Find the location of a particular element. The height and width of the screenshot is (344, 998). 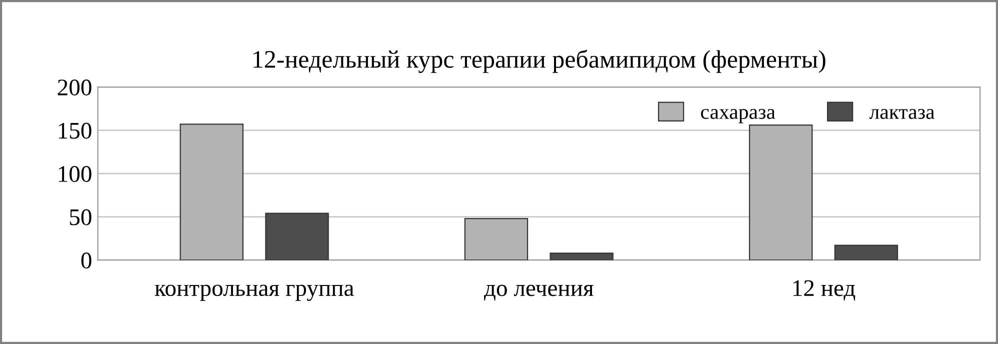

y-tick-label: 150 is located at coordinates (75, 130).